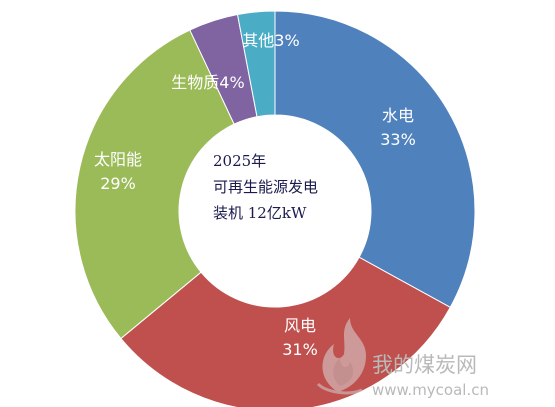  I want to click on center-caption: 2025年 可再生能源发电 装机 12亿kW, so click(265, 187).